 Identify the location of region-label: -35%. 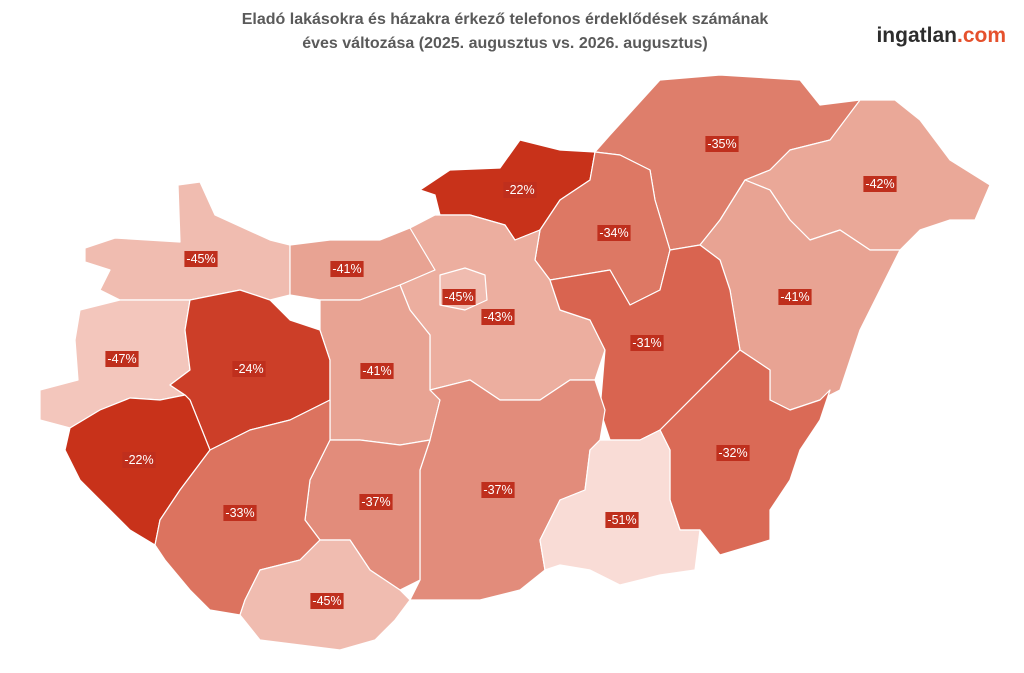
(721, 144).